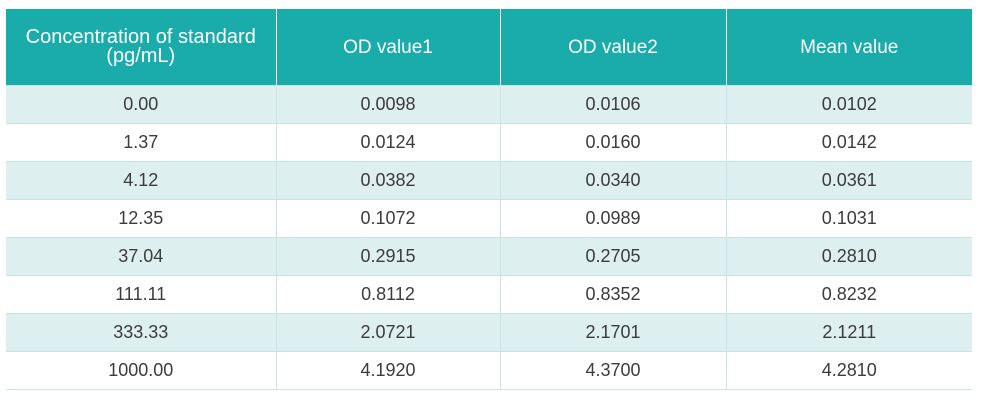 The width and height of the screenshot is (990, 400). I want to click on cell-od-value1: 4.1920, so click(387, 370).